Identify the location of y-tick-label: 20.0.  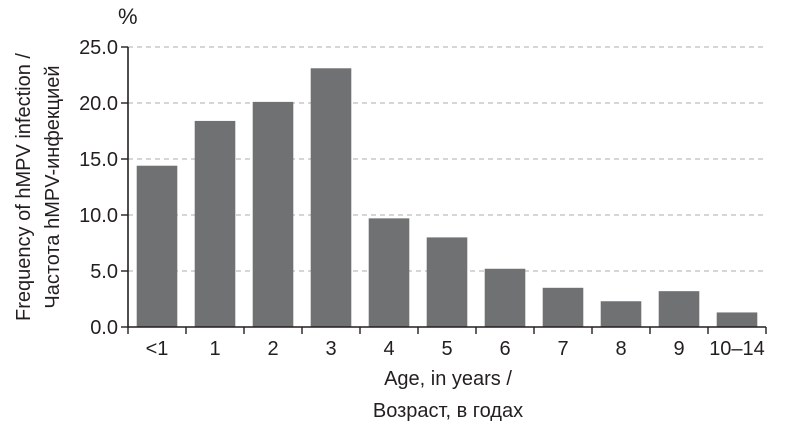
(98, 104).